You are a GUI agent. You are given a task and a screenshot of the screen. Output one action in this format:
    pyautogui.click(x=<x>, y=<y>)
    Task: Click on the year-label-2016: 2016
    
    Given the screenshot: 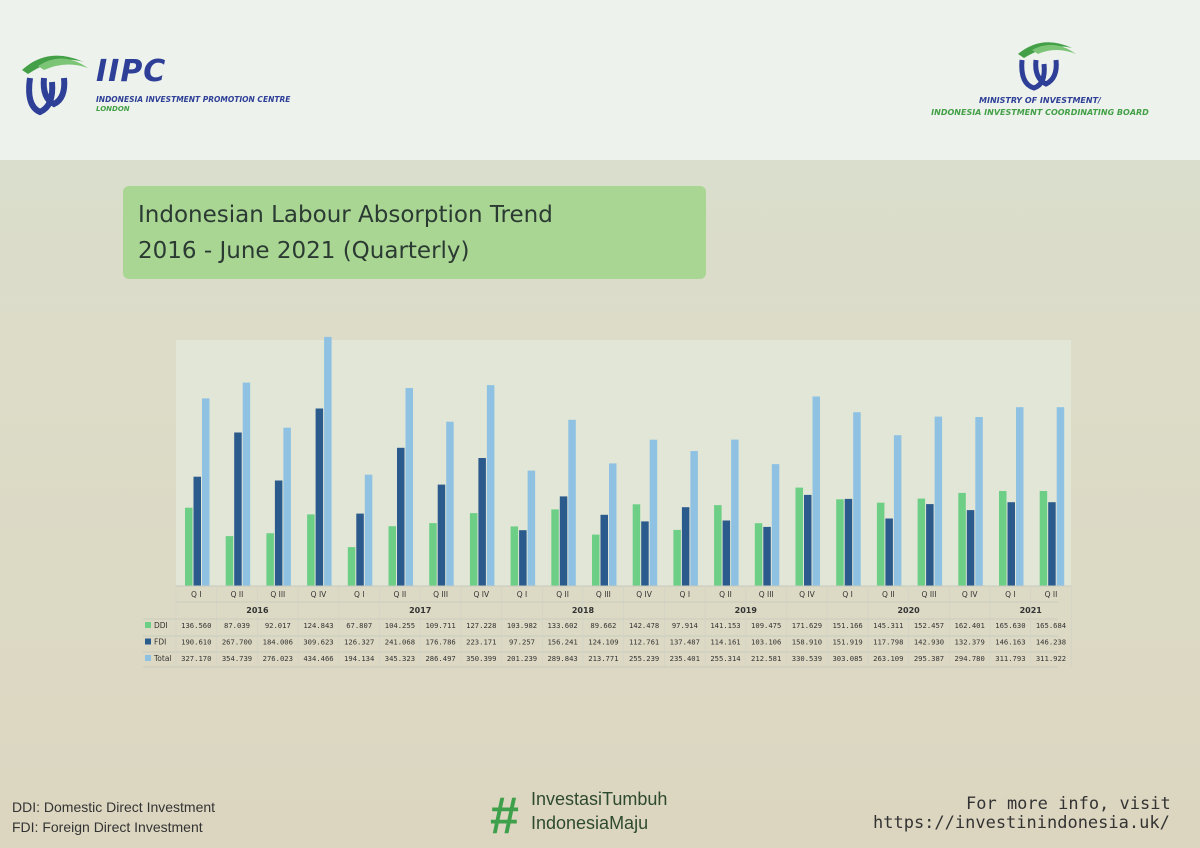 What is the action you would take?
    pyautogui.click(x=257, y=610)
    